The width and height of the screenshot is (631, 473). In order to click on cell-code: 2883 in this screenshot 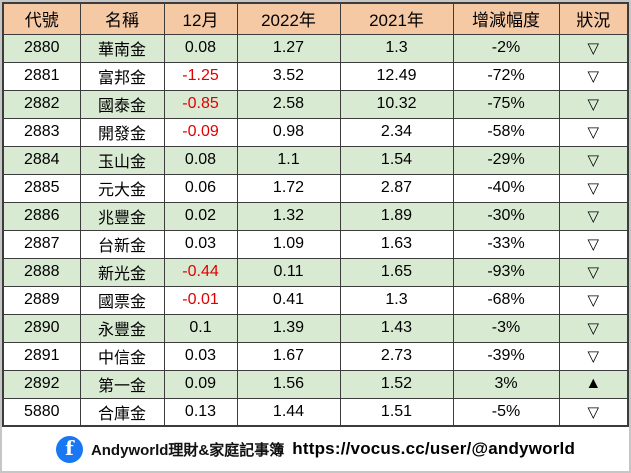, I will do `click(41, 132)`.